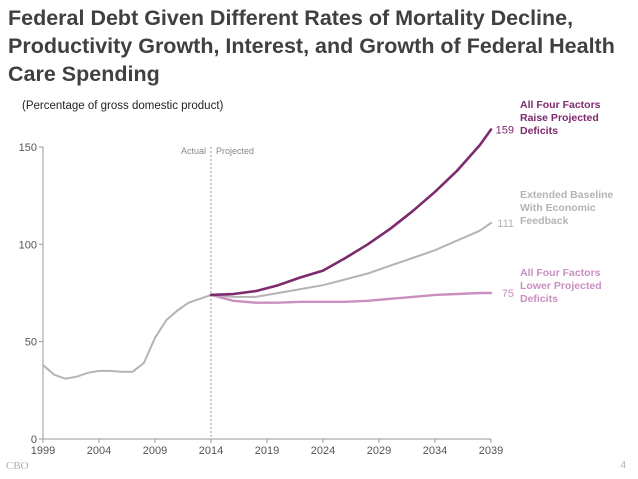 The height and width of the screenshot is (479, 638). I want to click on x-tick-label: 2014, so click(211, 451).